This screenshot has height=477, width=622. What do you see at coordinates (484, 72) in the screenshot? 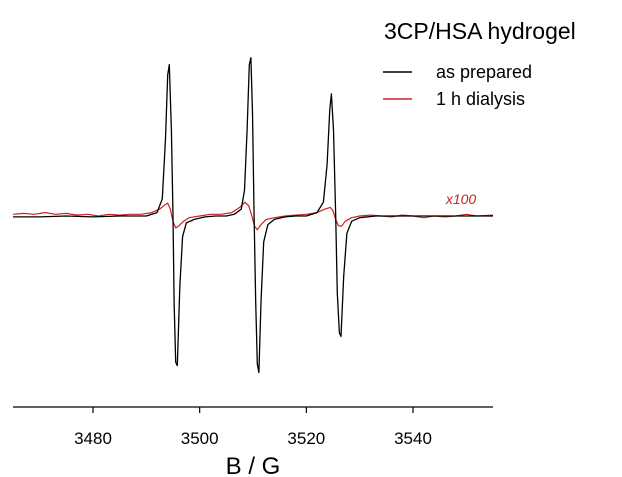
I see `legend-label: as prepared` at bounding box center [484, 72].